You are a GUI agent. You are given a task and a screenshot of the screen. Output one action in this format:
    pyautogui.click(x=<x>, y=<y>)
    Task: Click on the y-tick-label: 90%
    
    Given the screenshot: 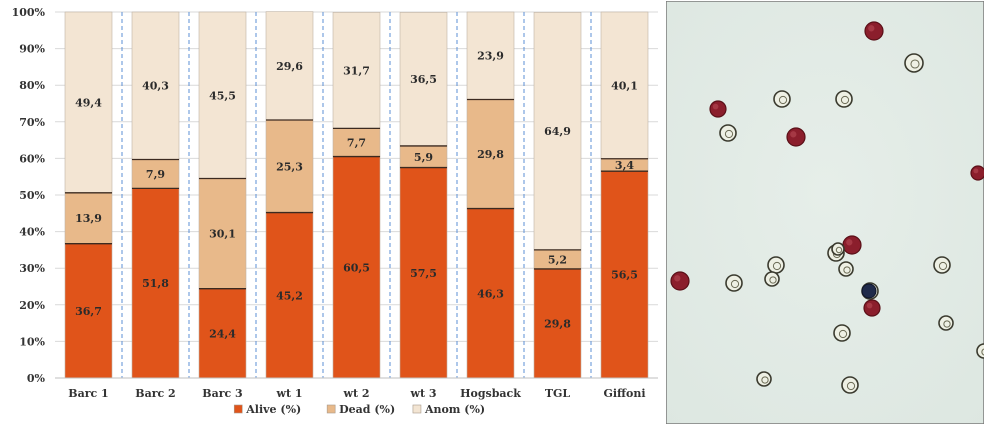 What is the action you would take?
    pyautogui.click(x=32, y=49)
    